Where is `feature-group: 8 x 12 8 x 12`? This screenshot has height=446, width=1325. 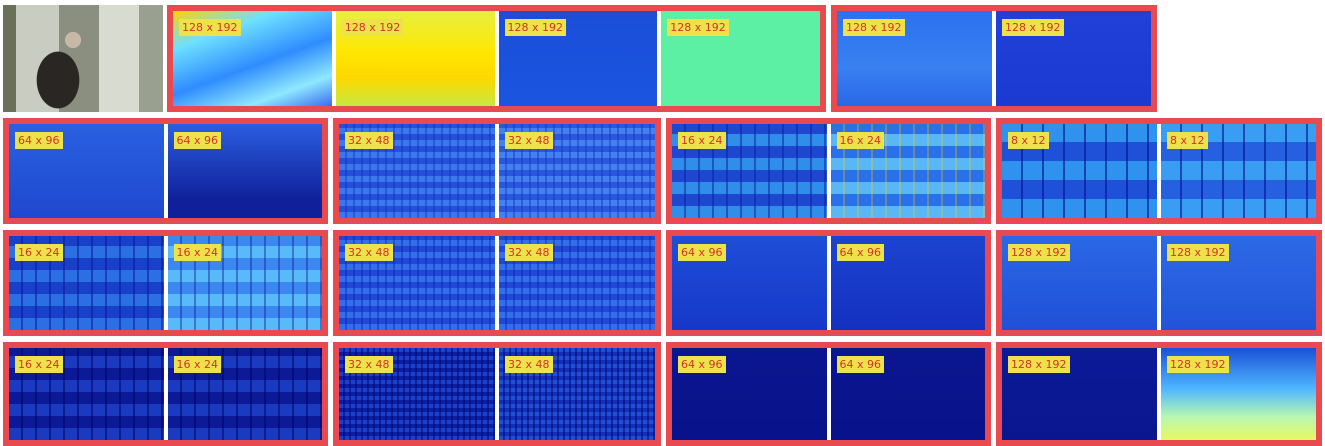 feature-group: 8 x 12 8 x 12 is located at coordinates (1159, 171).